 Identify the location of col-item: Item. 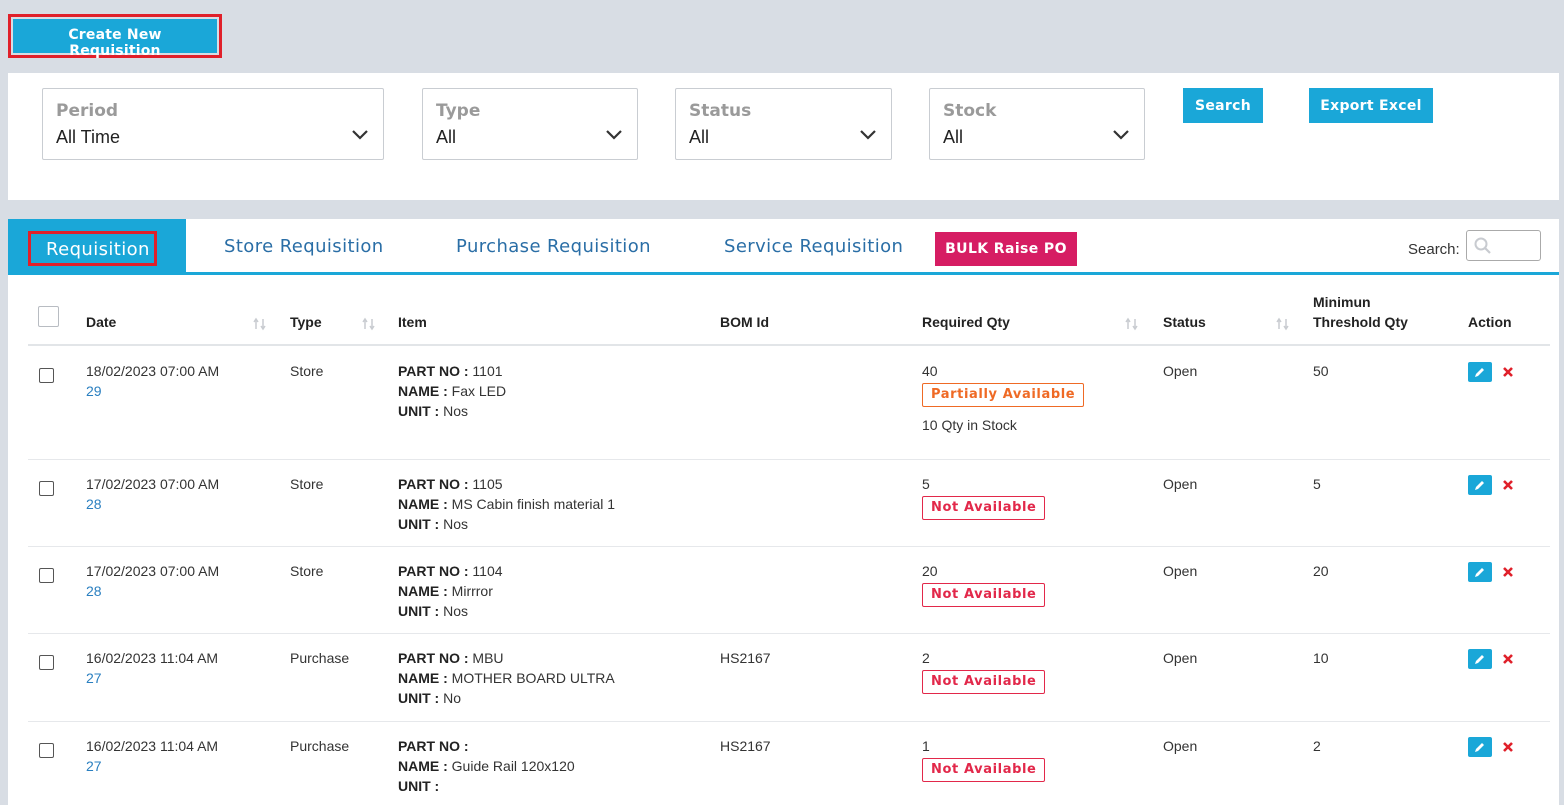
(412, 322).